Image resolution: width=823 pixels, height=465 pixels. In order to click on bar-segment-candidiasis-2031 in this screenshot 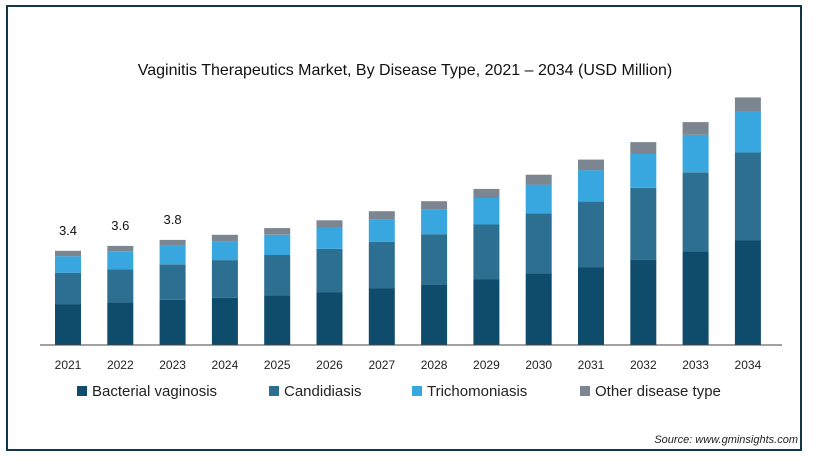, I will do `click(591, 234)`.